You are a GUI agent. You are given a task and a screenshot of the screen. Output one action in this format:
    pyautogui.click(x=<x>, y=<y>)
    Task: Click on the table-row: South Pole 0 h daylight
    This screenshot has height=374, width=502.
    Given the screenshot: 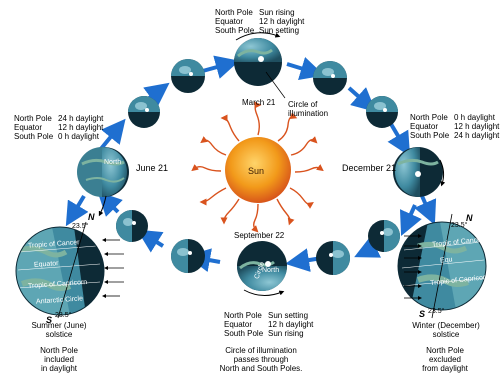 What is the action you would take?
    pyautogui.click(x=58, y=136)
    